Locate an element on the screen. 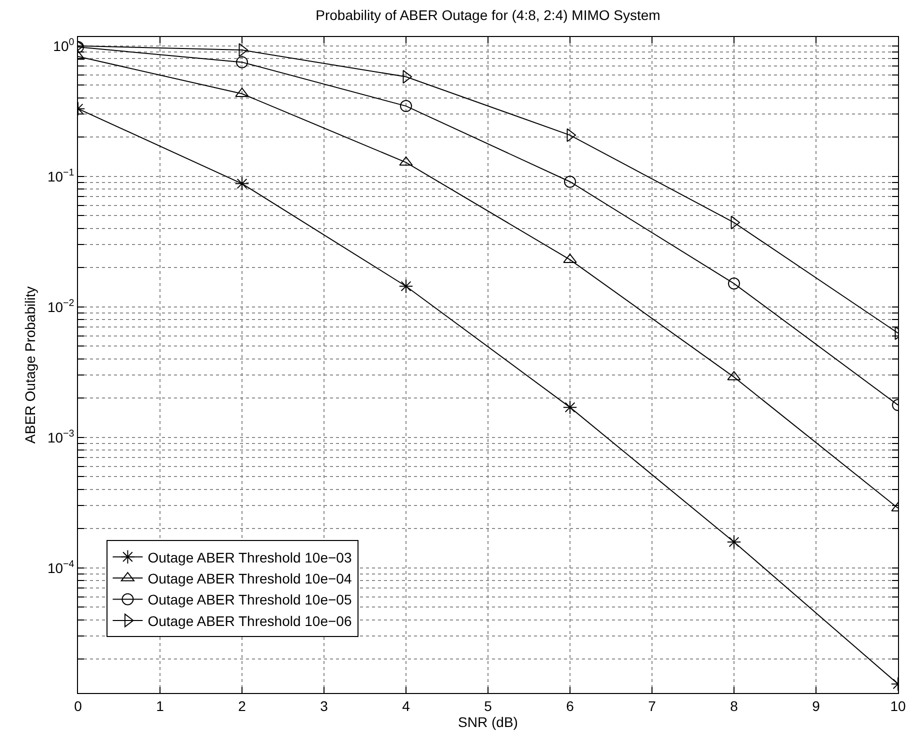 The image size is (918, 749). chart-title: Probability of ABER Outage for (4:8, 2:4) MIMO System is located at coordinates (488, 14).